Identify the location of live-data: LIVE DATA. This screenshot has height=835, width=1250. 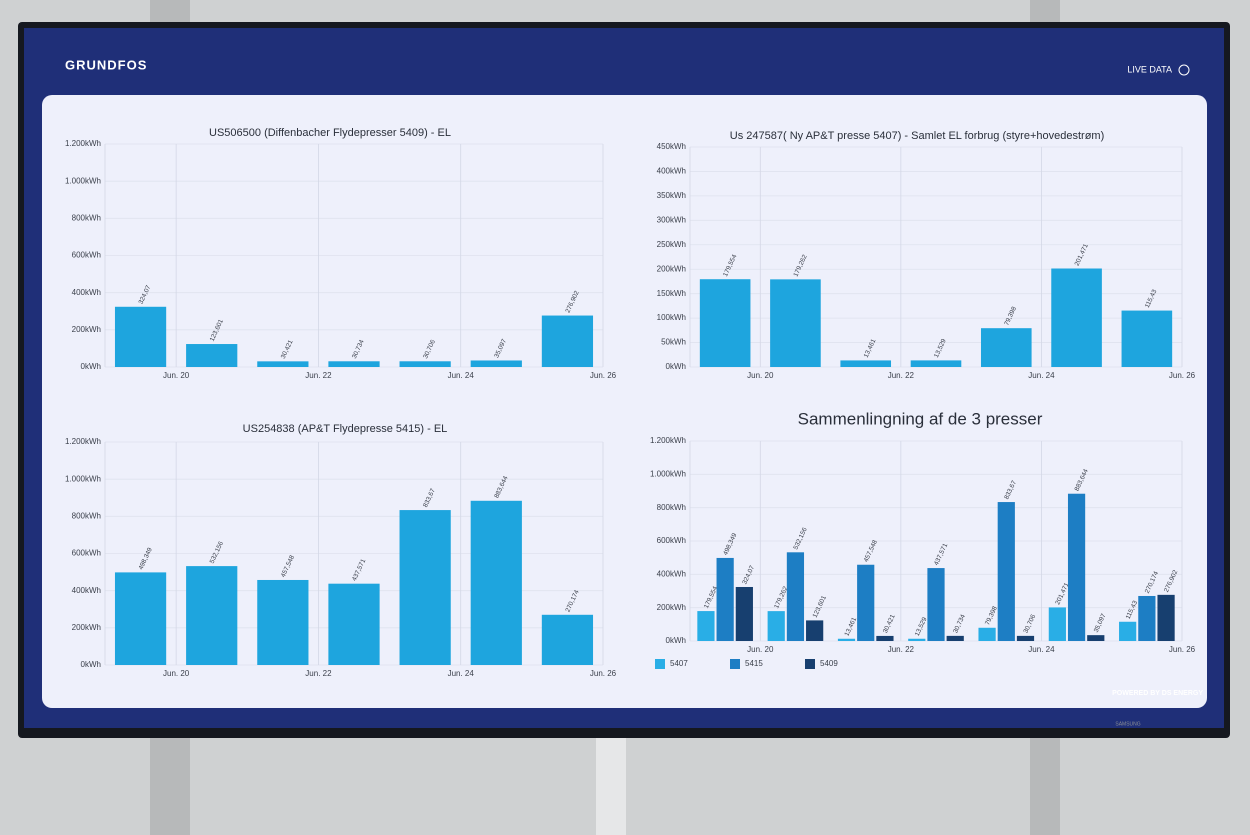
(1149, 69).